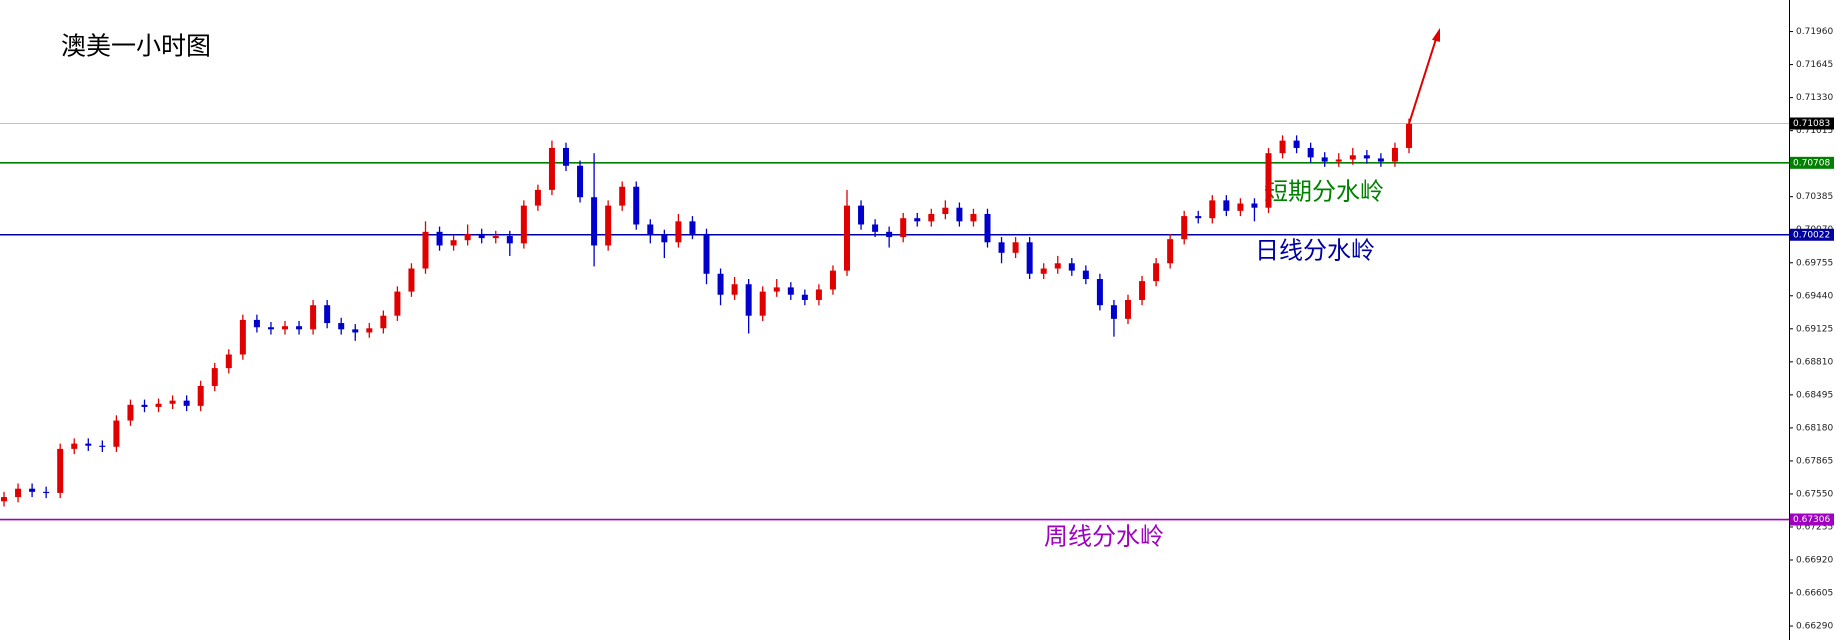 This screenshot has height=640, width=1836. I want to click on level-label: 日线分水岭, so click(1315, 251).